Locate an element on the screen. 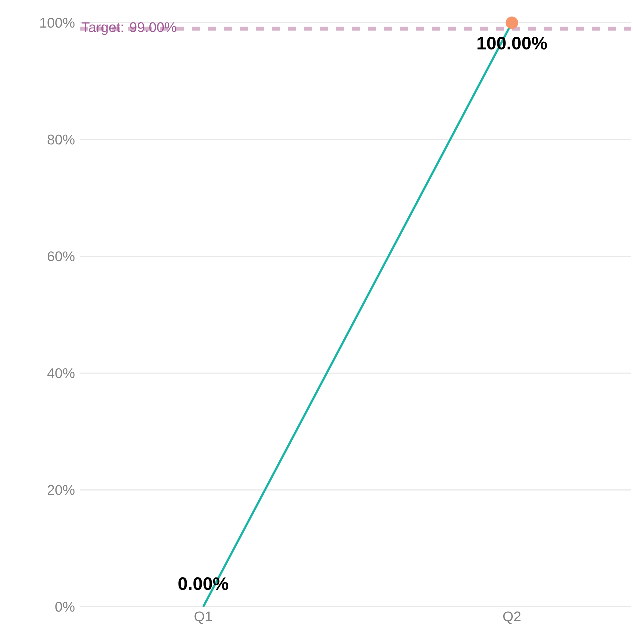 The width and height of the screenshot is (633, 638). y-tick-label: 80% is located at coordinates (61, 139).